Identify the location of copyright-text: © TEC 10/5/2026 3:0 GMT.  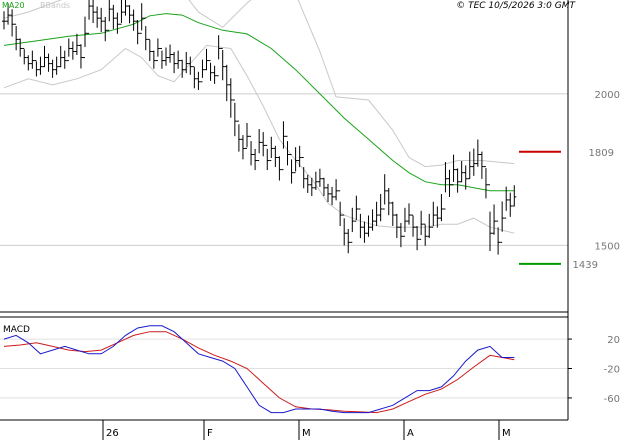
(516, 6).